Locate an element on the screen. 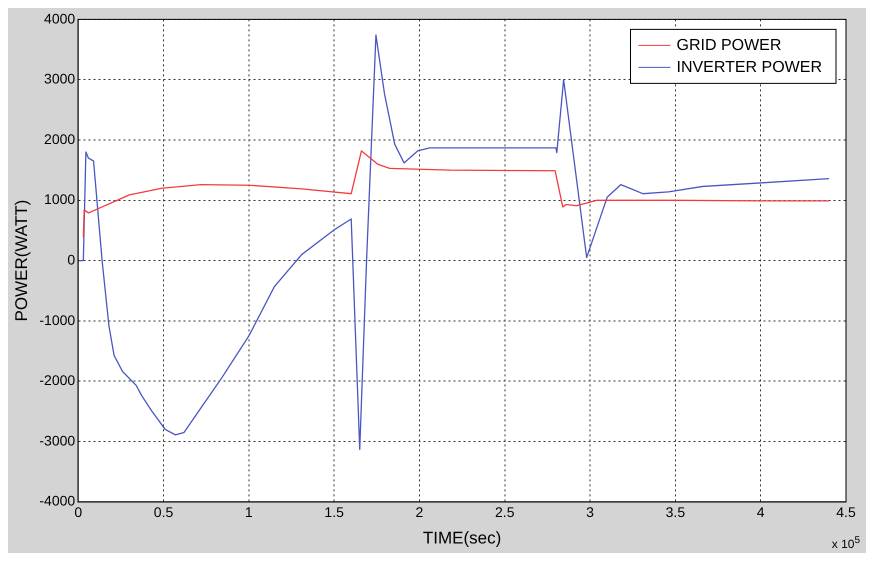  x-tick-label: 3 is located at coordinates (590, 512).